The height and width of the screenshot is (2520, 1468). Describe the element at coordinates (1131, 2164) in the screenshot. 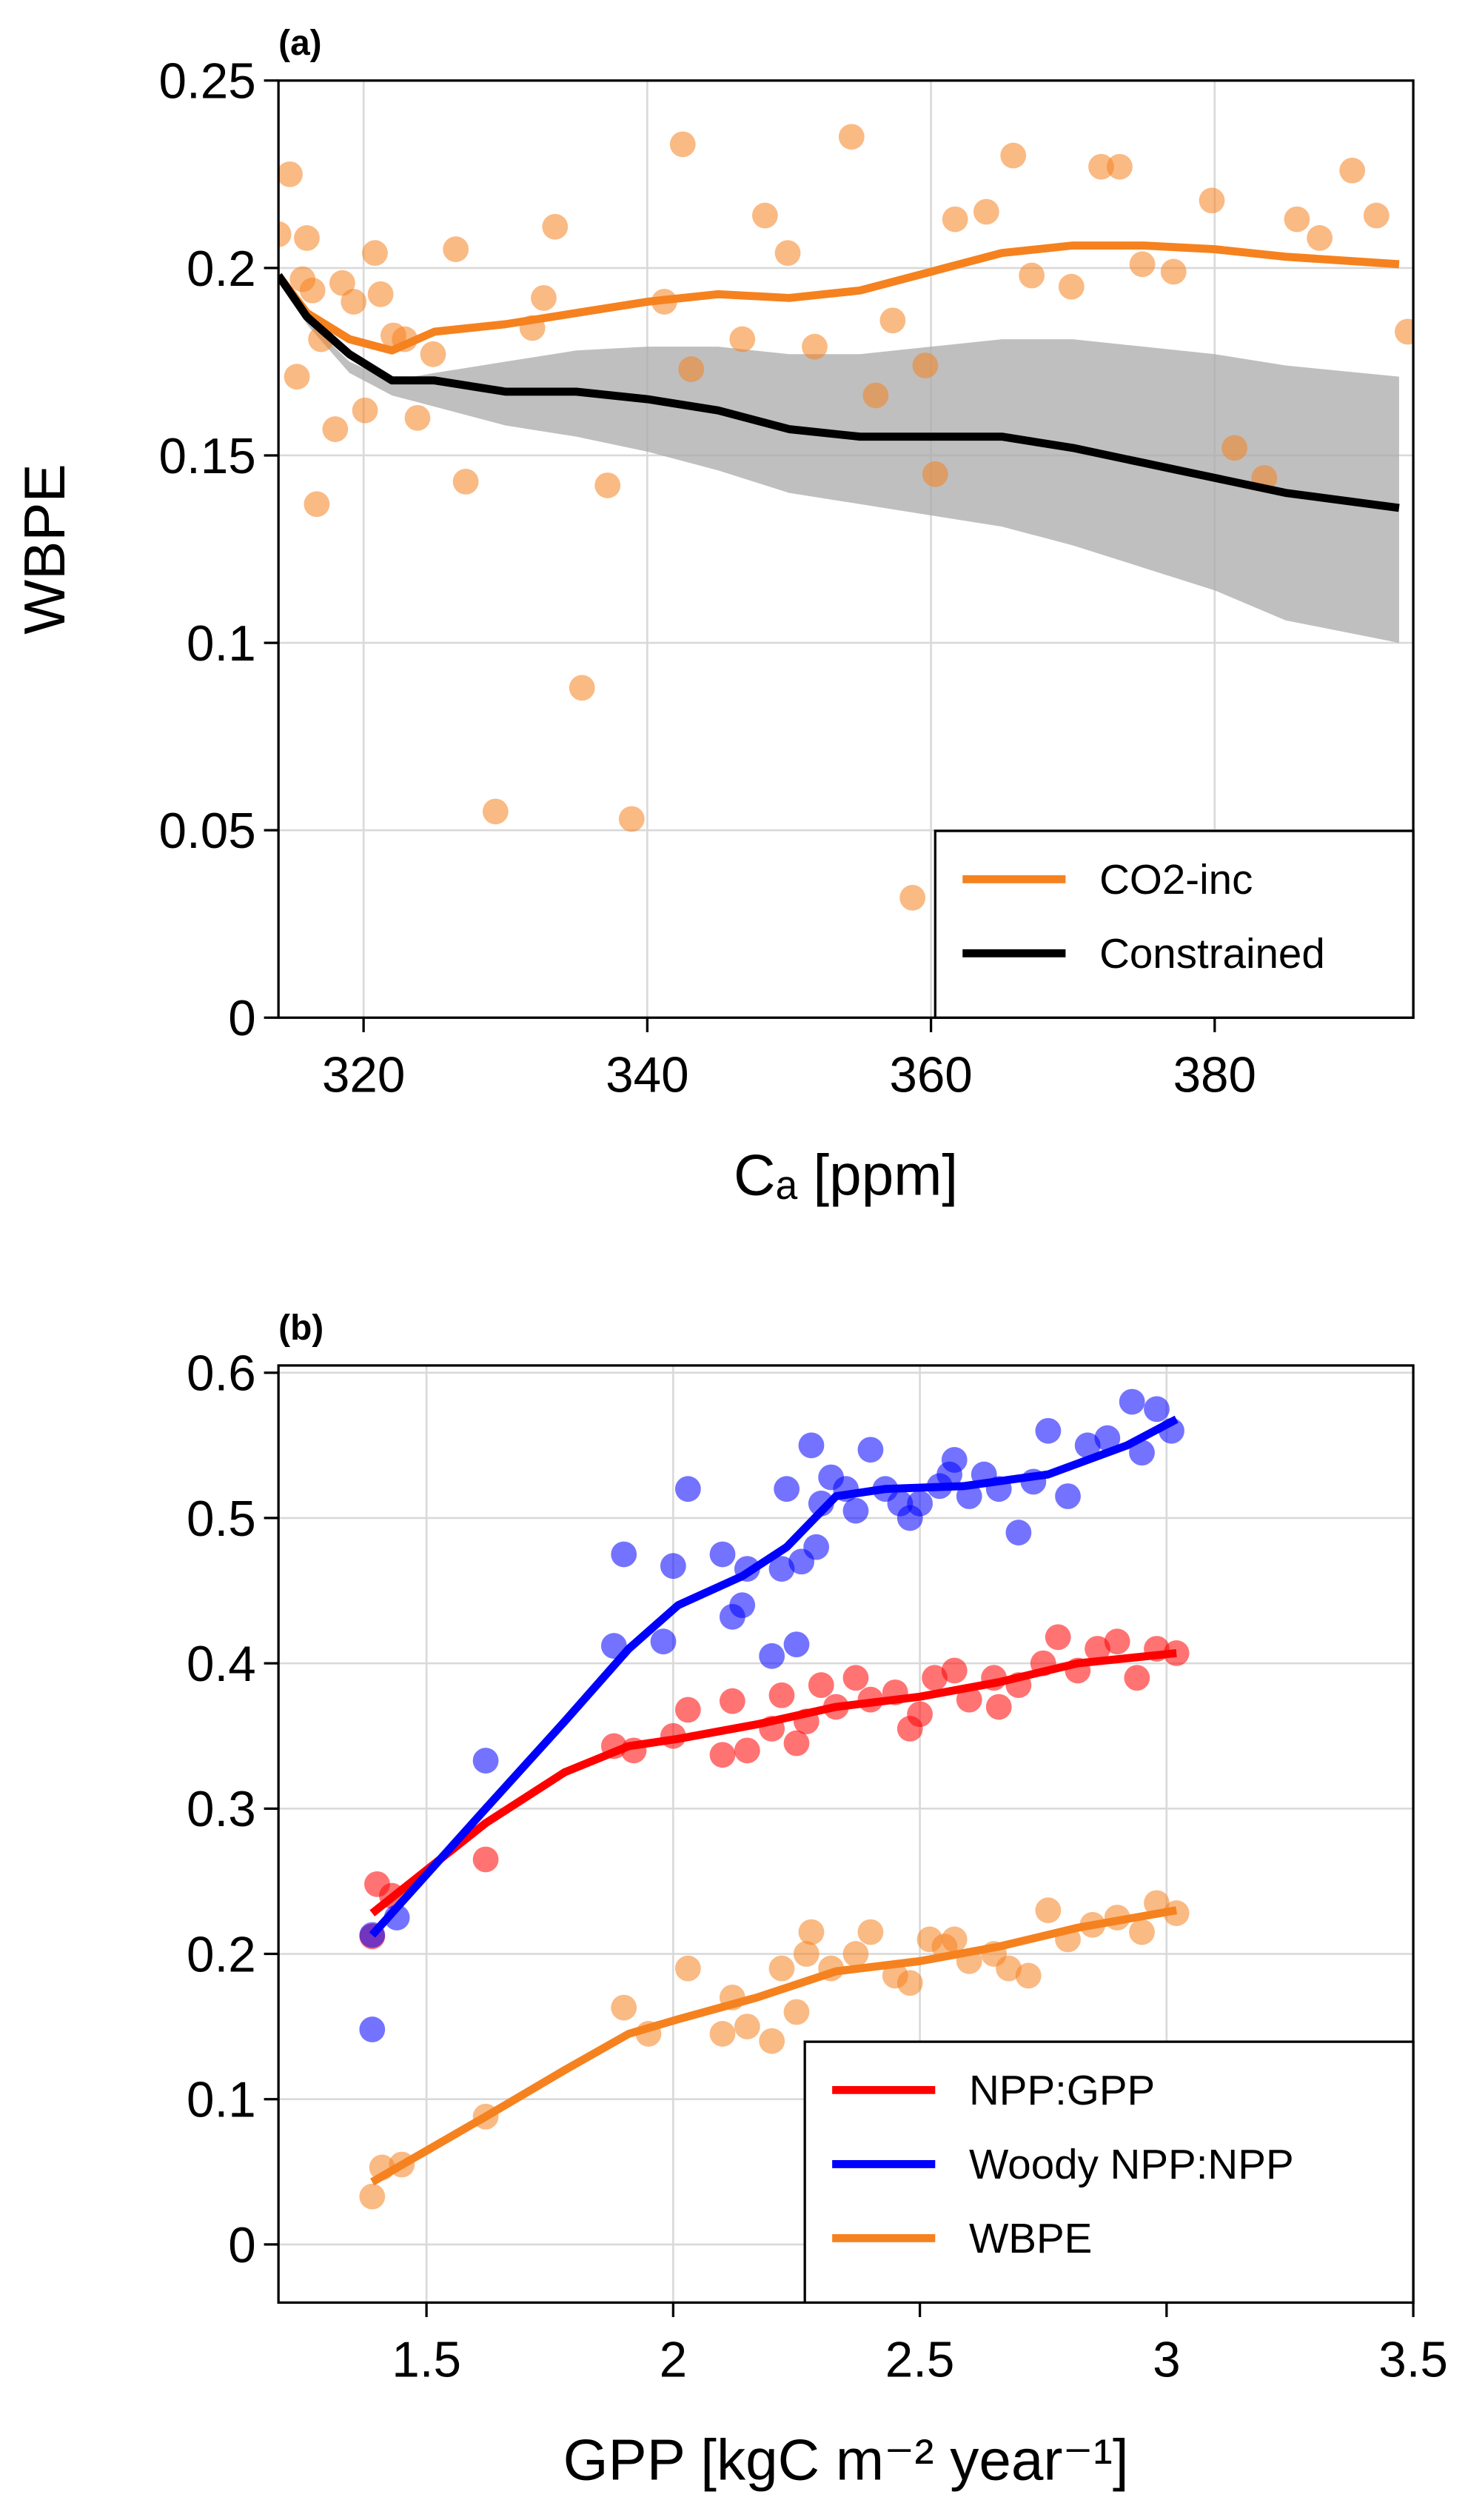

I see `legend-label: Woody NPP:NPP` at that location.